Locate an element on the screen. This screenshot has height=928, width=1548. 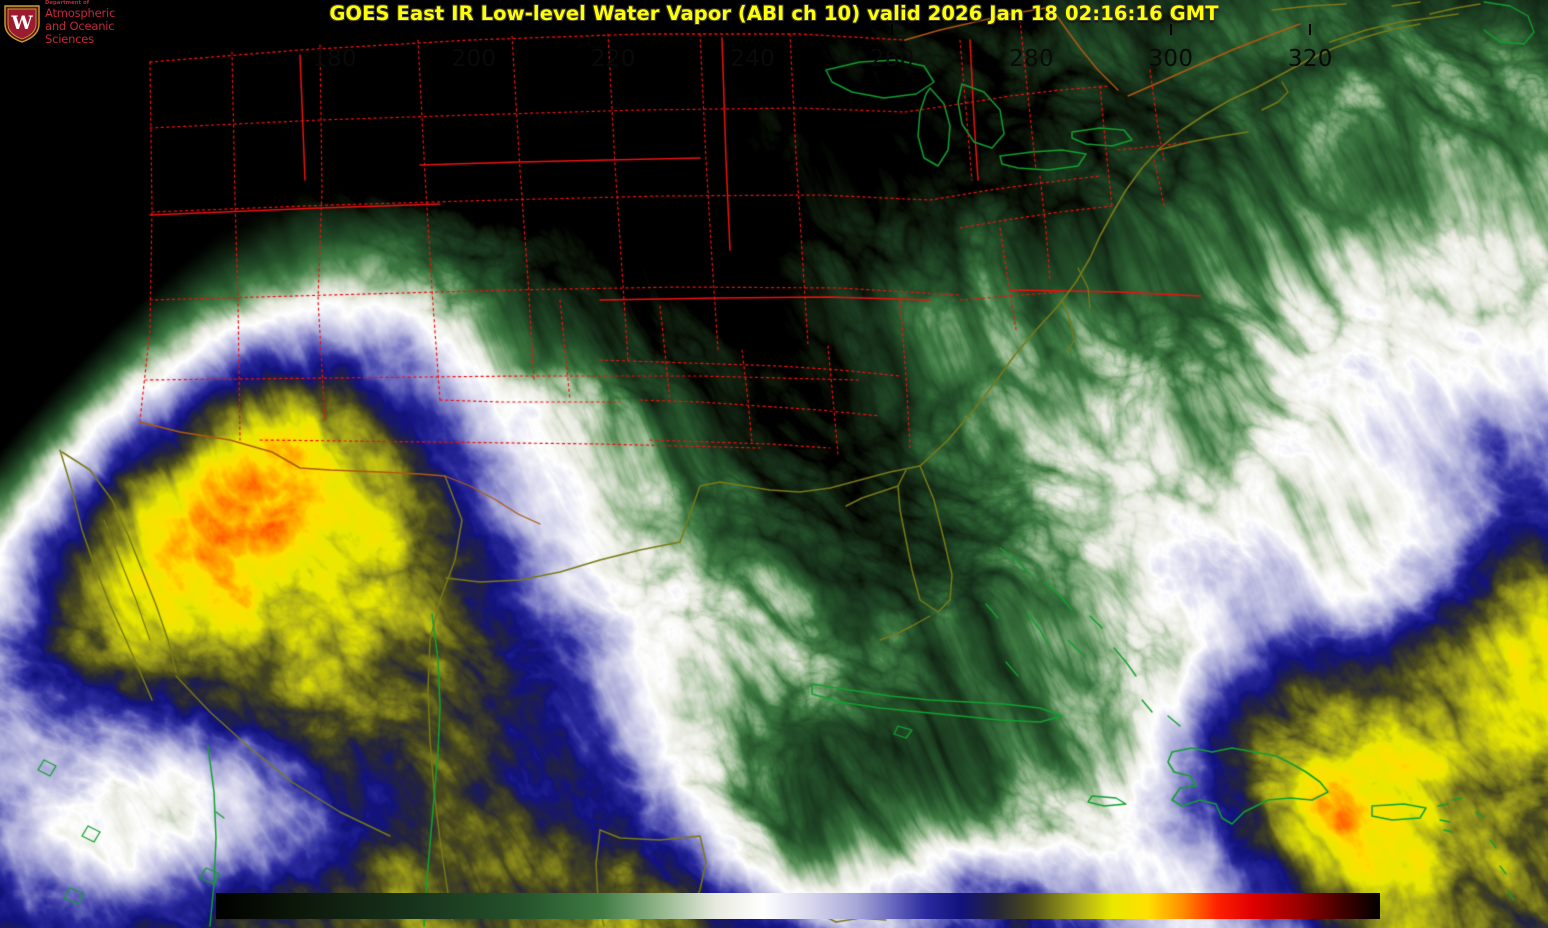
colorbar-gradient is located at coordinates (798, 906).